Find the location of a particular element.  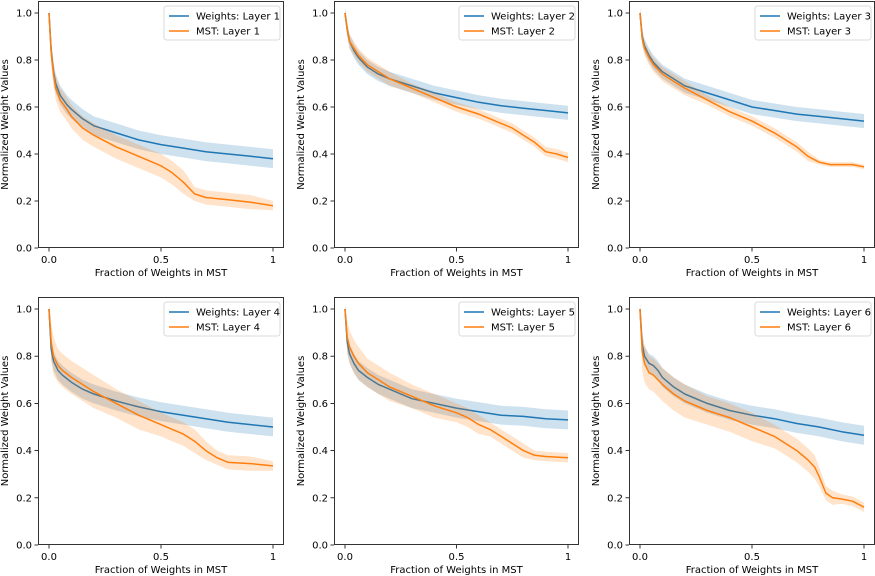

legend-label-1: Weights: Layer 1 is located at coordinates (238, 17).